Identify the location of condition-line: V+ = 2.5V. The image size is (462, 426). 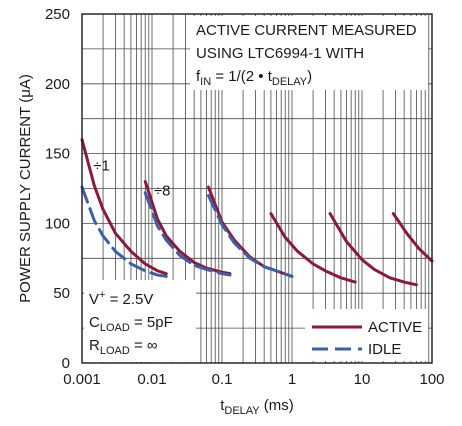
(121, 298).